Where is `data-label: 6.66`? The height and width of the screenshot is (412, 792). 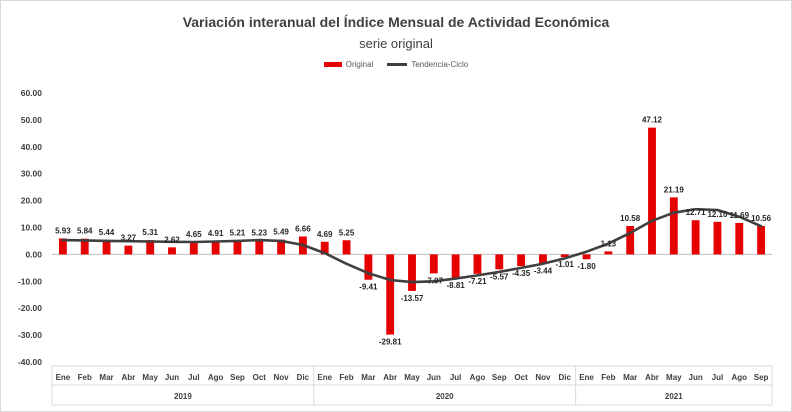
data-label: 6.66 is located at coordinates (303, 228).